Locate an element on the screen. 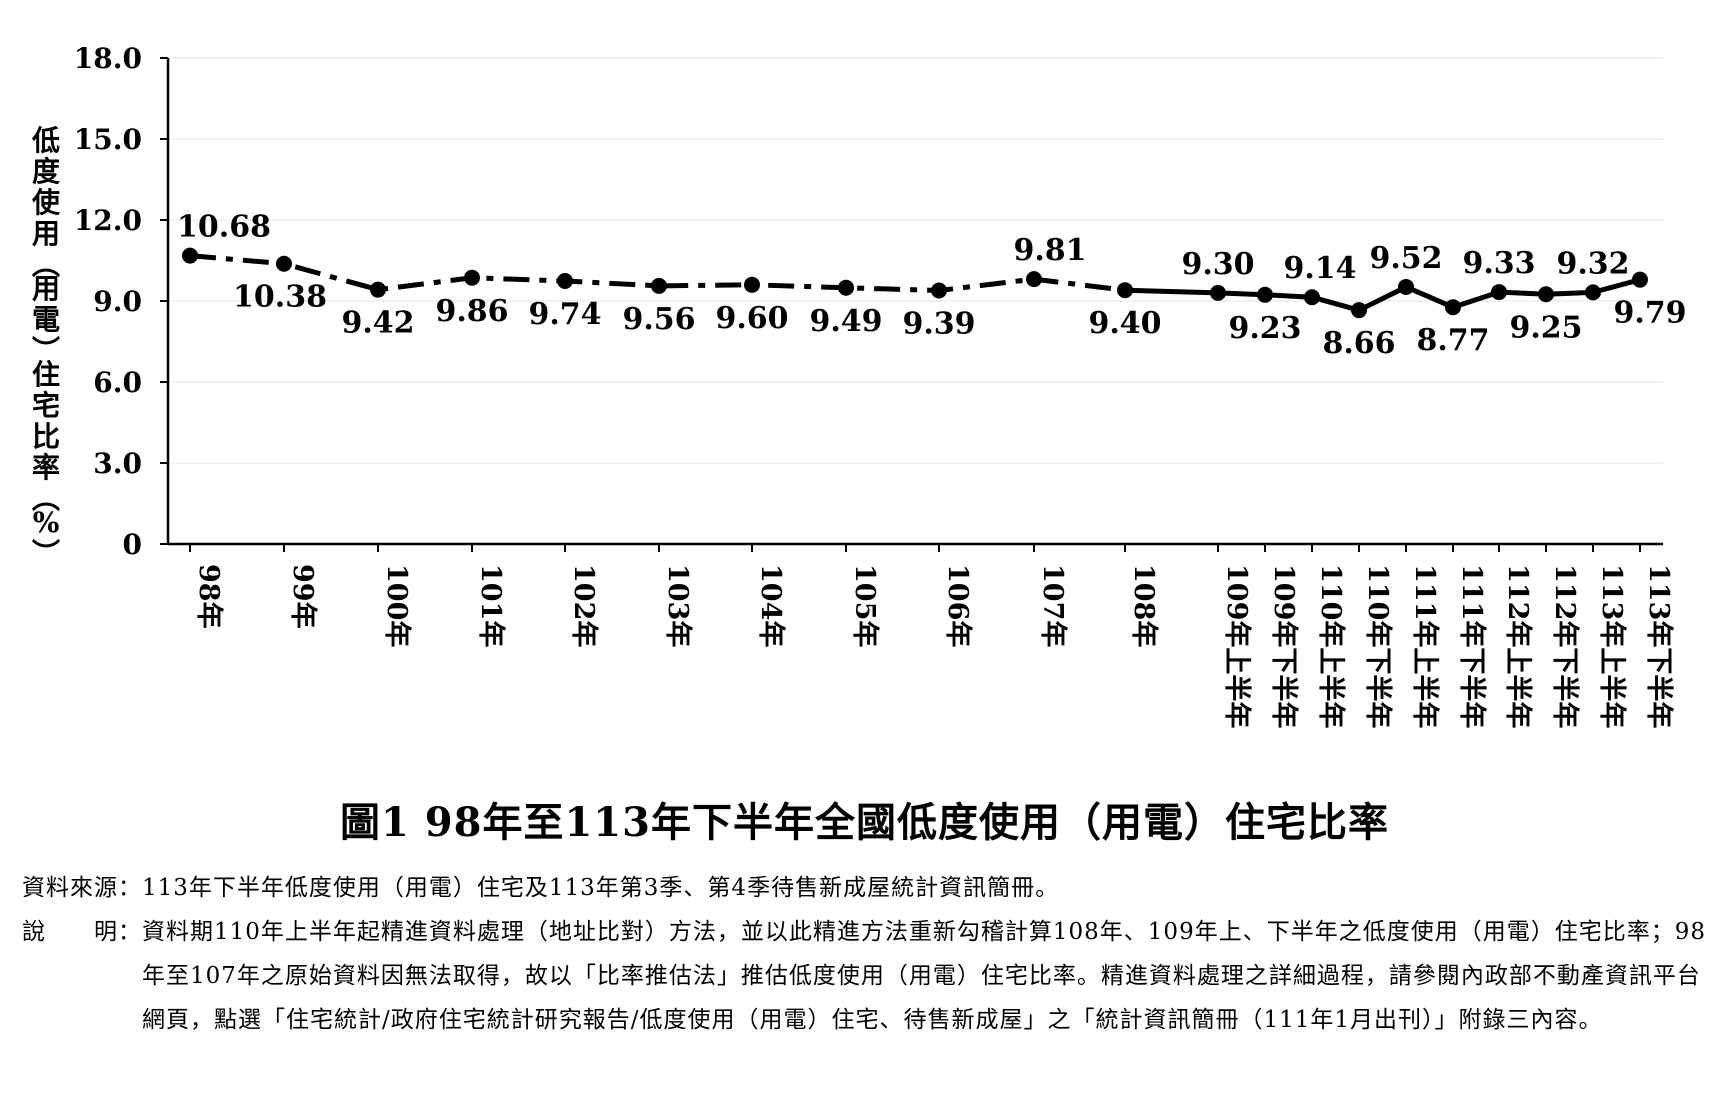  x-tick-label: 111年下半年 is located at coordinates (1472, 646).